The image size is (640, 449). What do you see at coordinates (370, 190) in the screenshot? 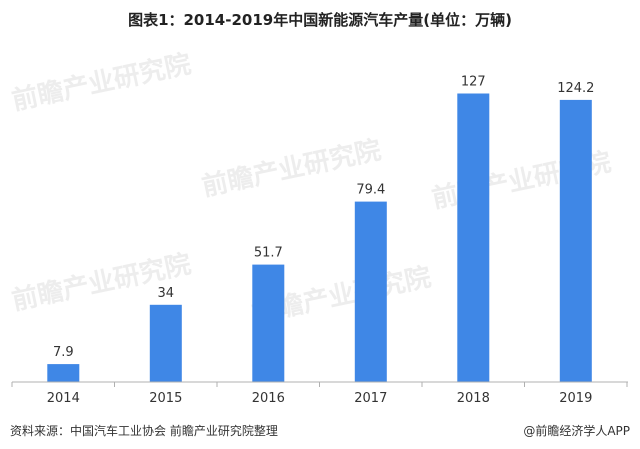
I see `value-label-2017: 79.4` at bounding box center [370, 190].